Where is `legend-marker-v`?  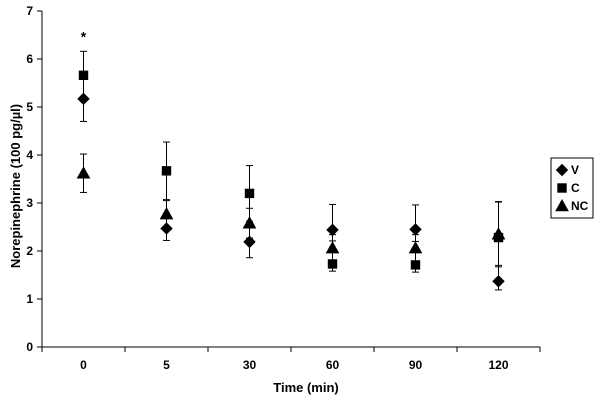
legend-marker-v is located at coordinates (562, 170).